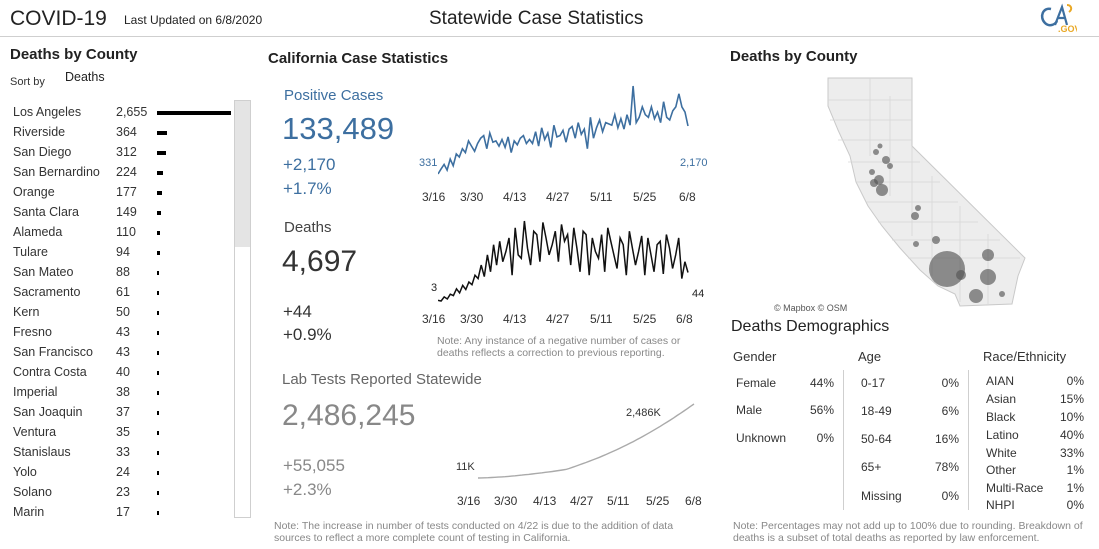 The height and width of the screenshot is (549, 1099). What do you see at coordinates (123, 275) in the screenshot?
I see `county-row: San Mateo 88` at bounding box center [123, 275].